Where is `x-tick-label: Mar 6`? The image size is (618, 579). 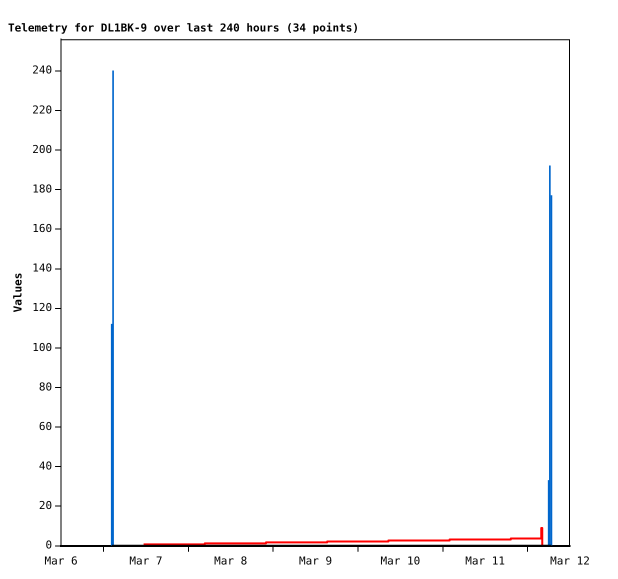 x-tick-label: Mar 6 is located at coordinates (61, 561).